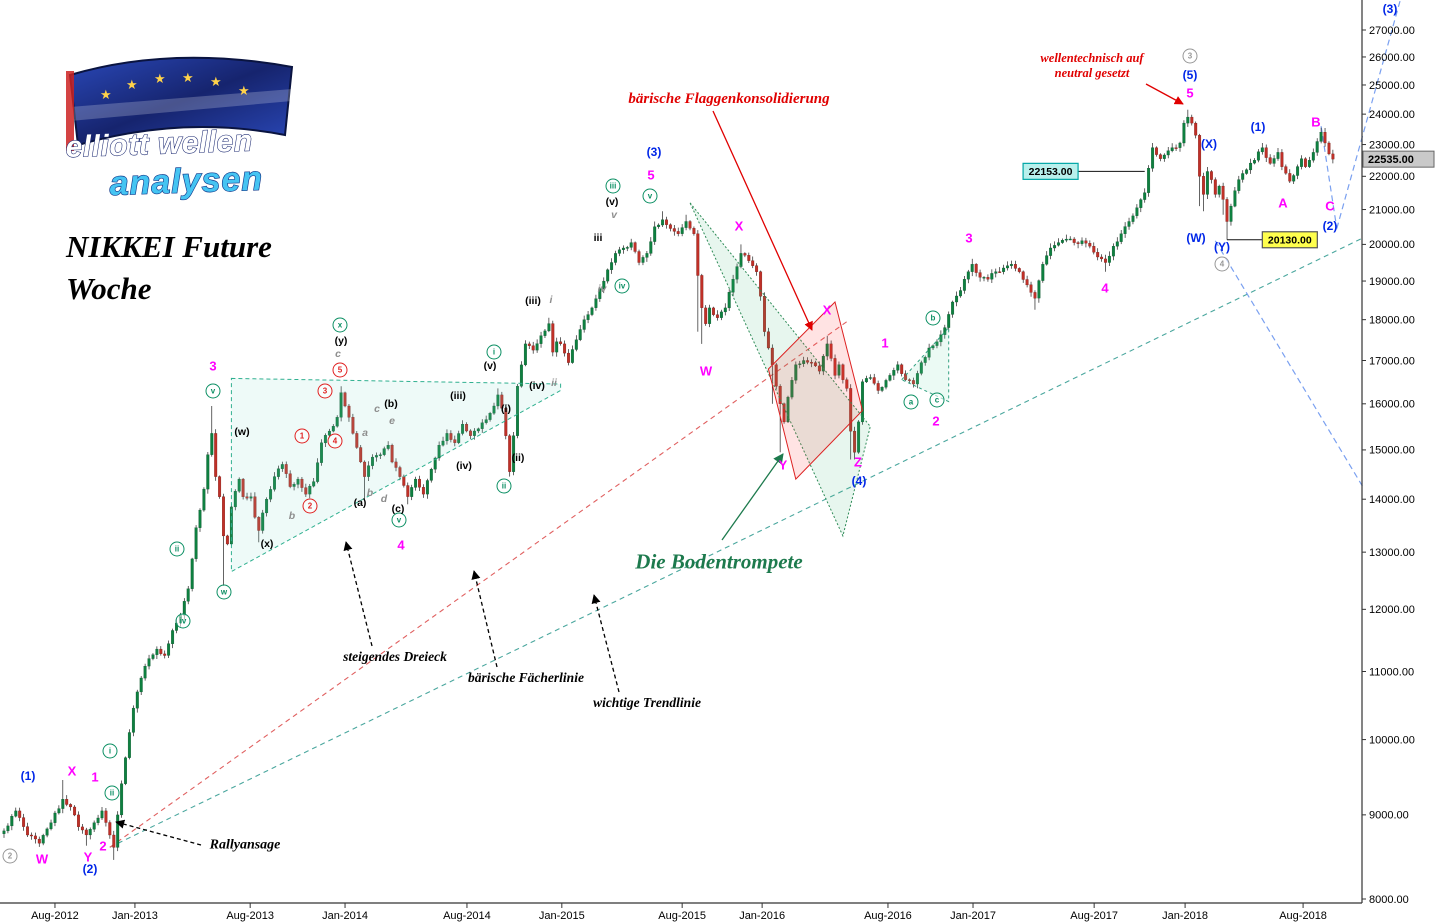 The height and width of the screenshot is (924, 1435). Describe the element at coordinates (467, 916) in the screenshot. I see `x-tick-label: Aug-2014` at that location.